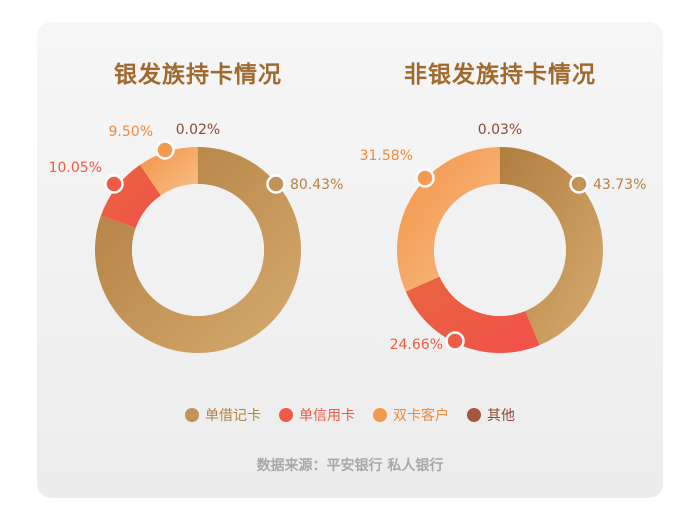  I want to click on legend-label-credit: 单信用卡, so click(327, 416).